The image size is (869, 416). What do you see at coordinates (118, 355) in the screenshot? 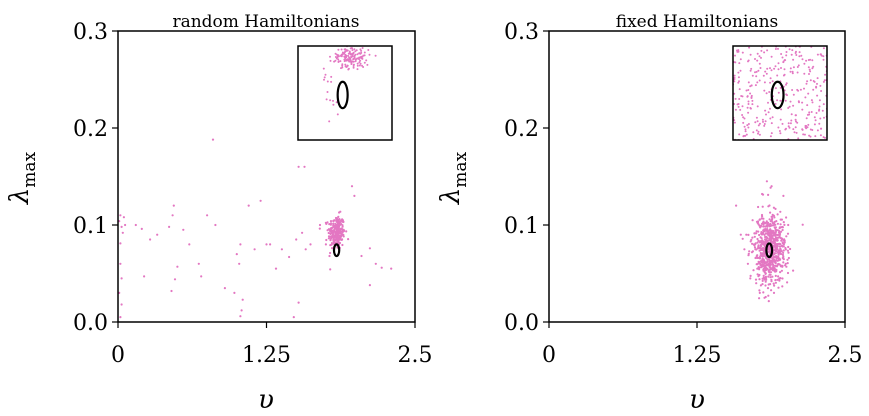
I see `x-tick-label: 0` at bounding box center [118, 355].